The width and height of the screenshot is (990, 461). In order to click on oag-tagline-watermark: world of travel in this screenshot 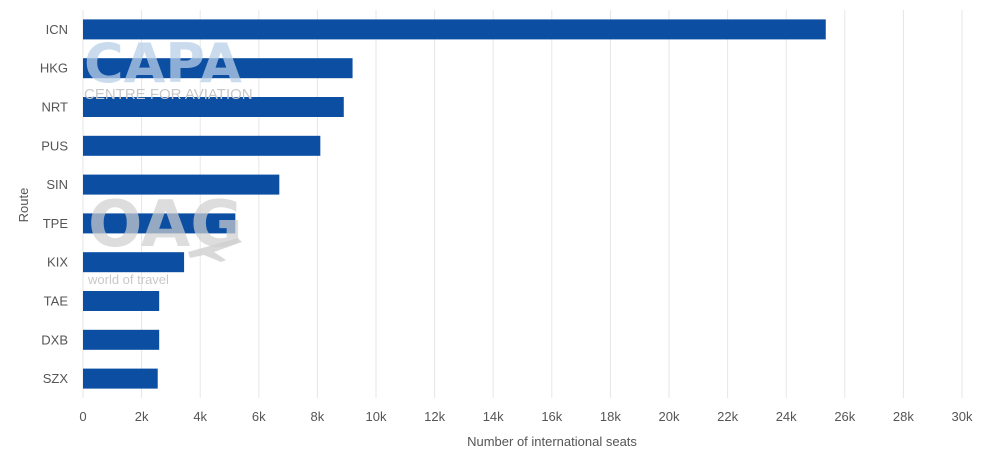, I will do `click(128, 279)`.